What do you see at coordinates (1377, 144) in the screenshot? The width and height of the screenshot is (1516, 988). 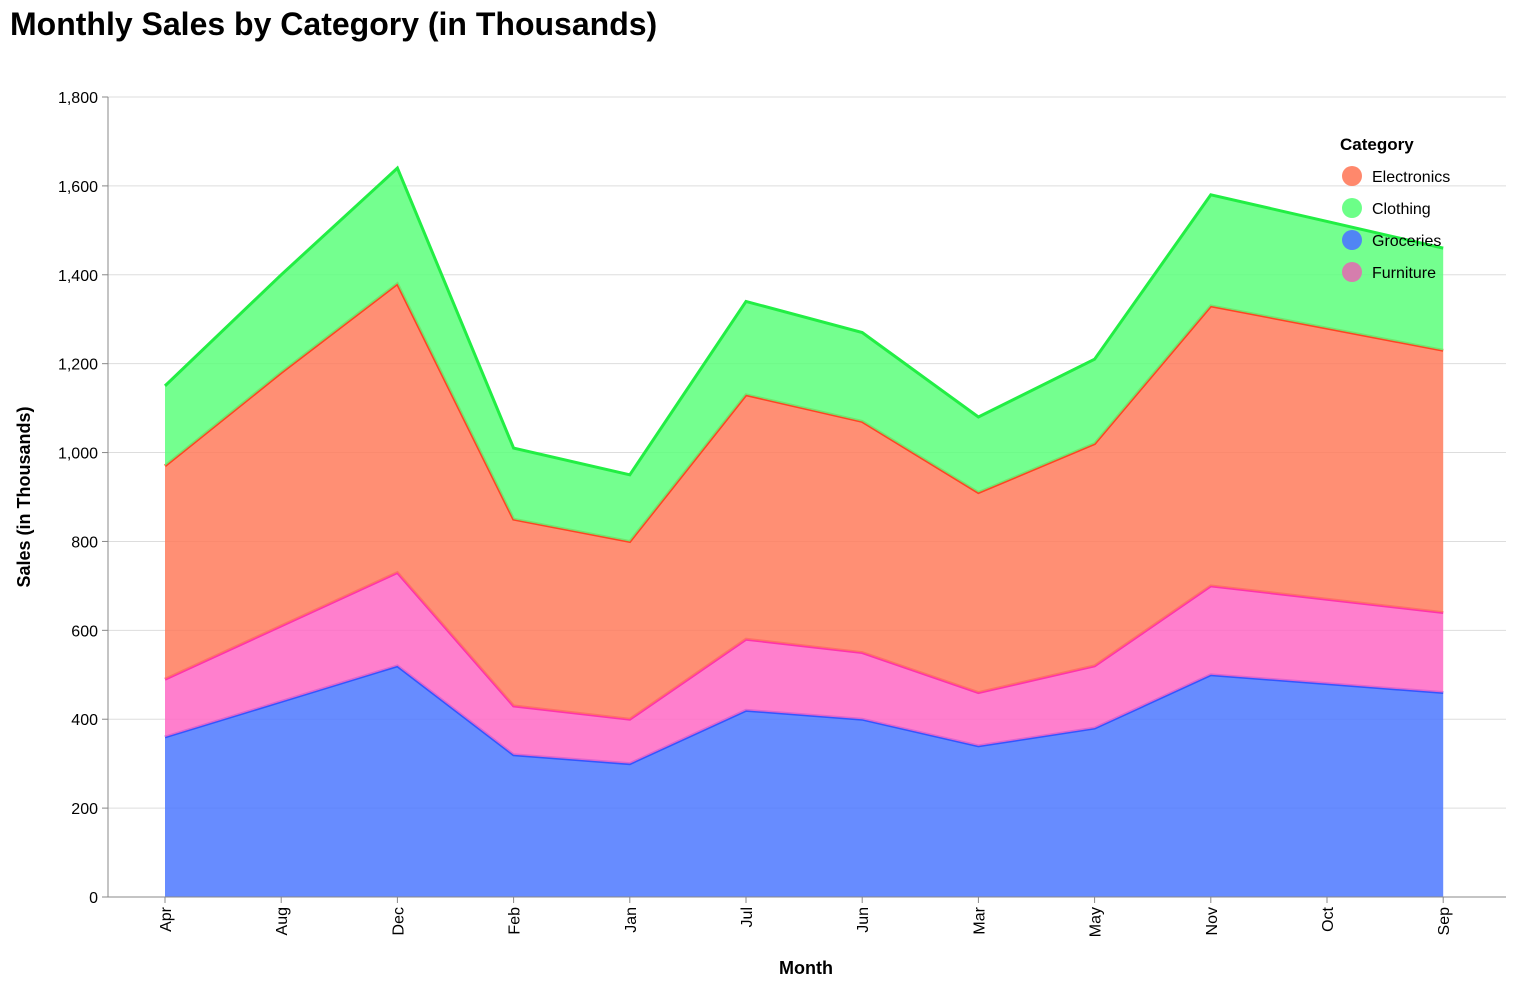 I see `legend-title: Category` at bounding box center [1377, 144].